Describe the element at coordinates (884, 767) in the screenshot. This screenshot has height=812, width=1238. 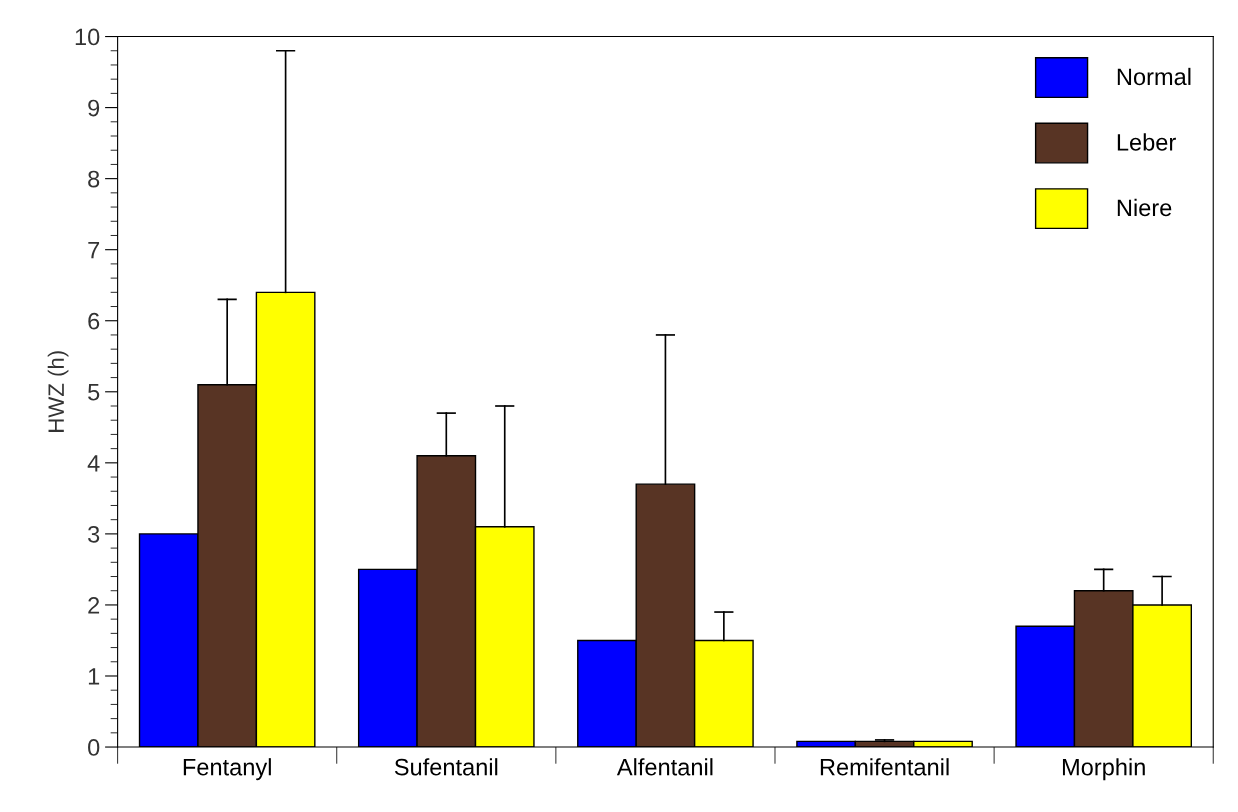
I see `x-tick-label: Remifentanil` at that location.